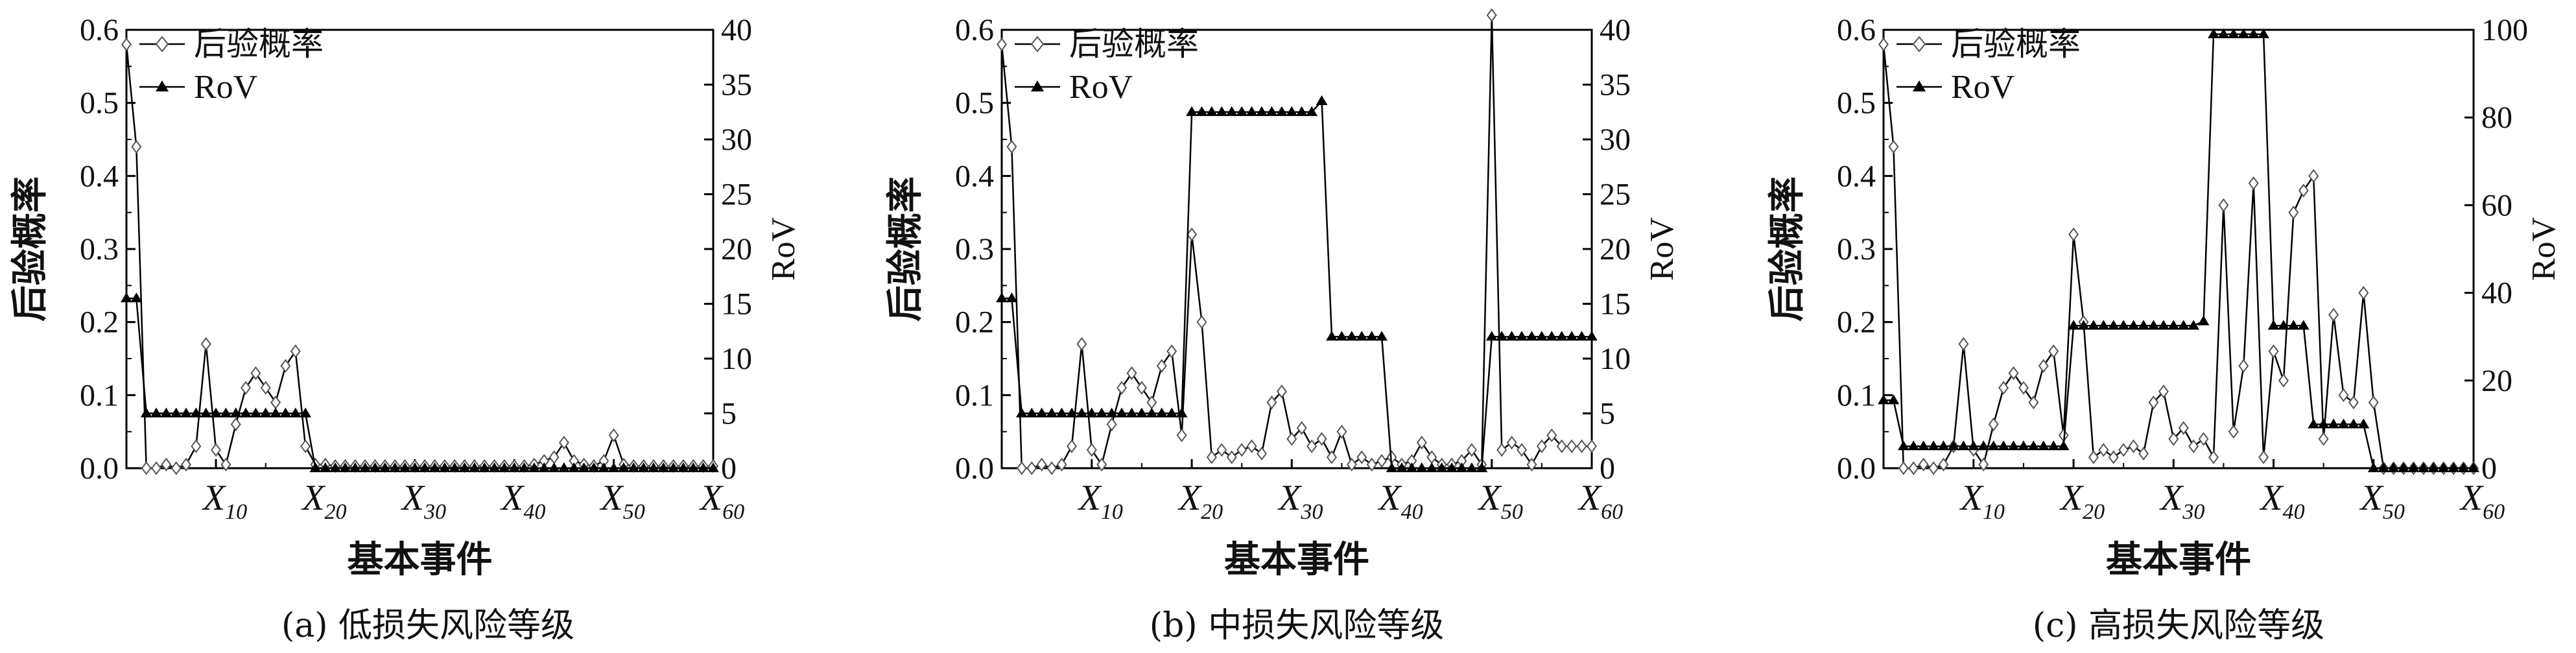 Image resolution: width=2576 pixels, height=653 pixels. What do you see at coordinates (1787, 249) in the screenshot?
I see `y-axis-title: 后验概率` at bounding box center [1787, 249].